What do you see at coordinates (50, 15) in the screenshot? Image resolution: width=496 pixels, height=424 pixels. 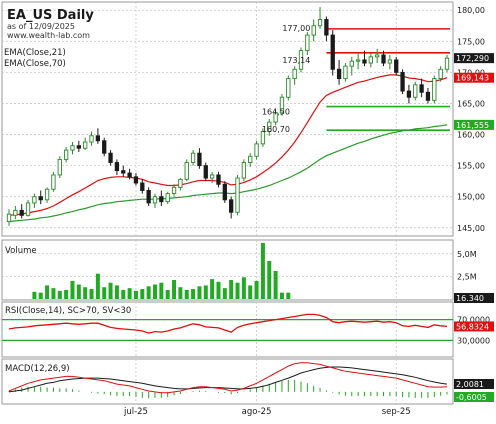 I see `chart-title: EA_US Daily` at bounding box center [50, 15].